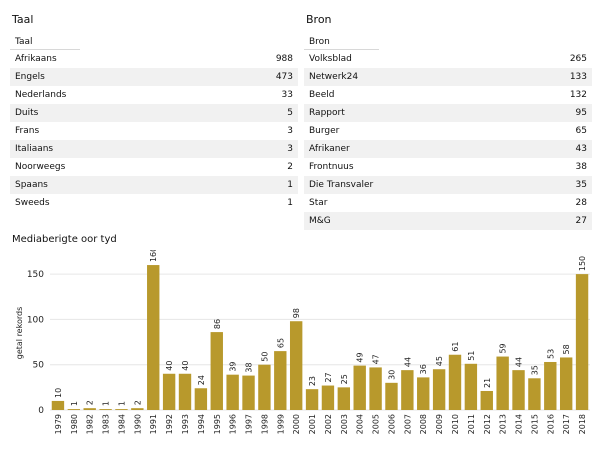 The image size is (600, 450). Describe the element at coordinates (154, 59) in the screenshot. I see `taal-table-row: Afrikaans 988` at that location.